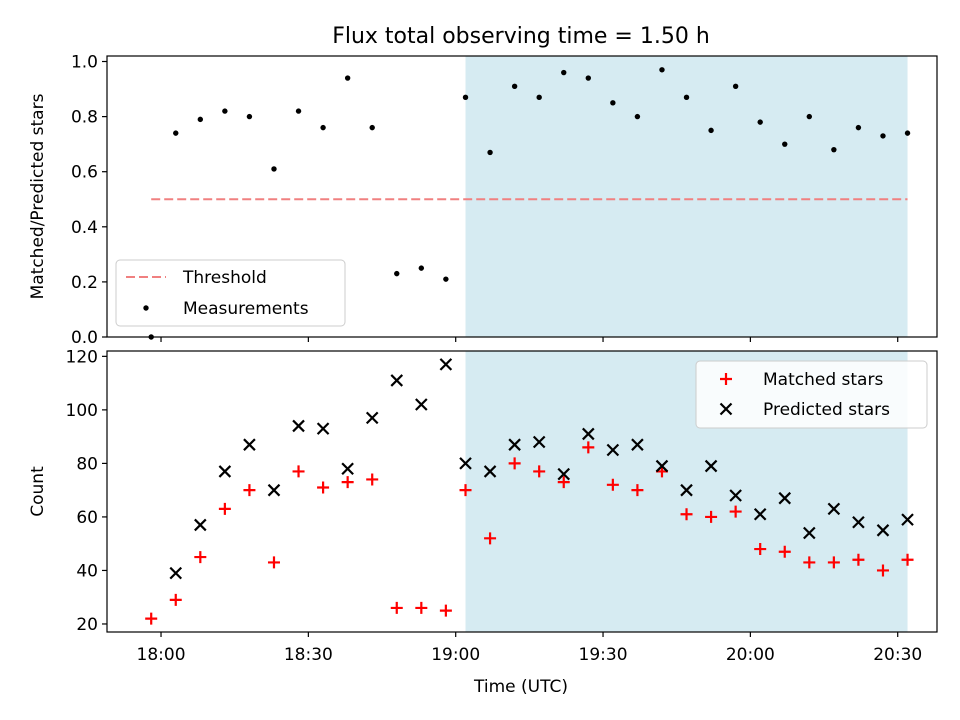 This screenshot has height=720, width=960. I want to click on y-tick-label: 80, so click(87, 464).